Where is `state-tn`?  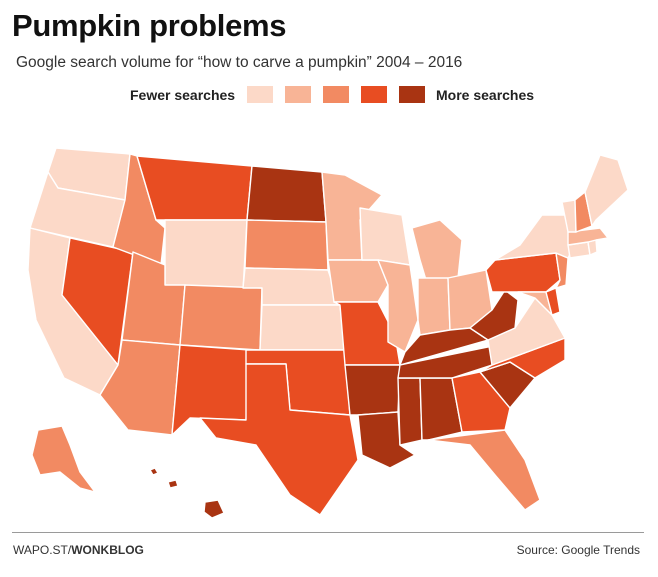
state-tn is located at coordinates (448, 361).